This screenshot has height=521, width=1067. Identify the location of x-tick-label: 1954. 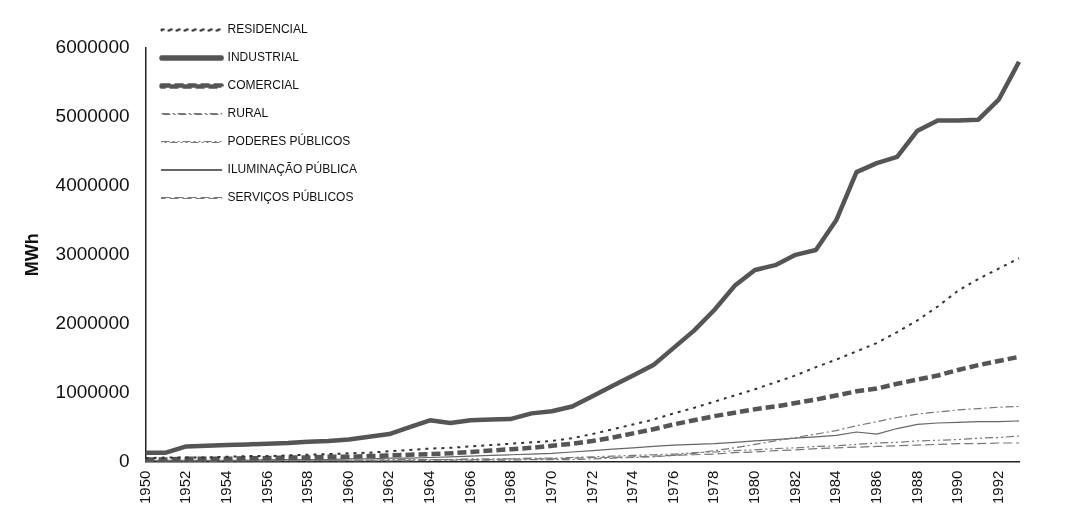
(225, 487).